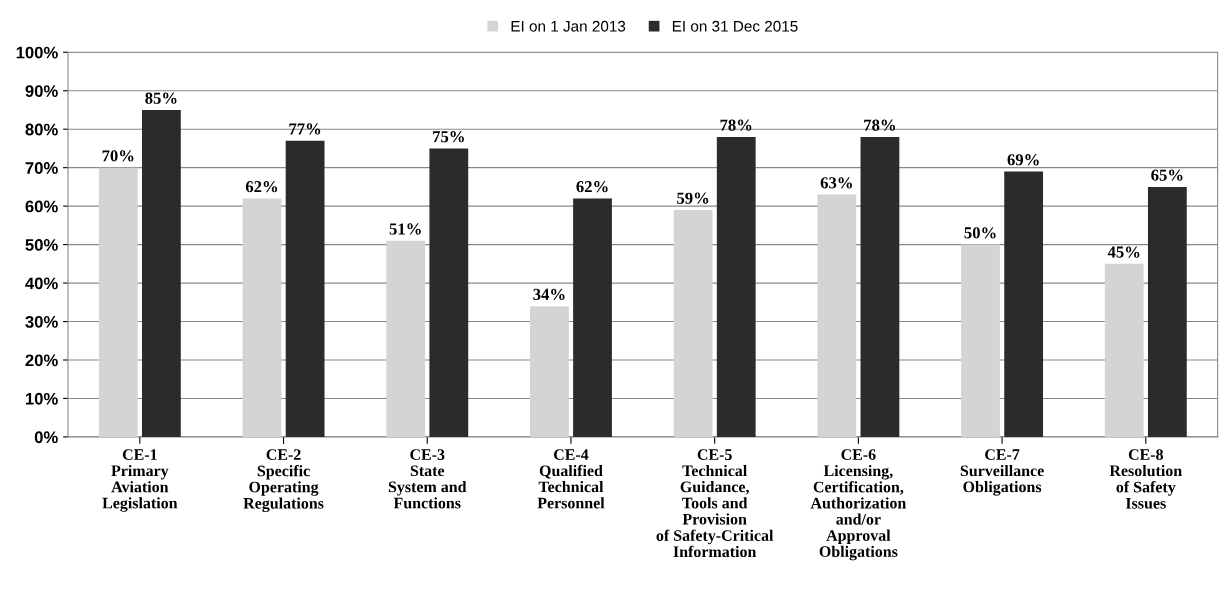 Image resolution: width=1225 pixels, height=601 pixels. I want to click on data-label: 65%, so click(1167, 175).